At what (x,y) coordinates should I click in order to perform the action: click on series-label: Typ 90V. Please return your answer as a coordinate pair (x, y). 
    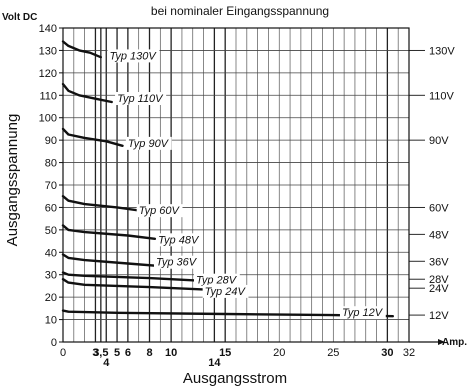
    Looking at the image, I should click on (149, 144).